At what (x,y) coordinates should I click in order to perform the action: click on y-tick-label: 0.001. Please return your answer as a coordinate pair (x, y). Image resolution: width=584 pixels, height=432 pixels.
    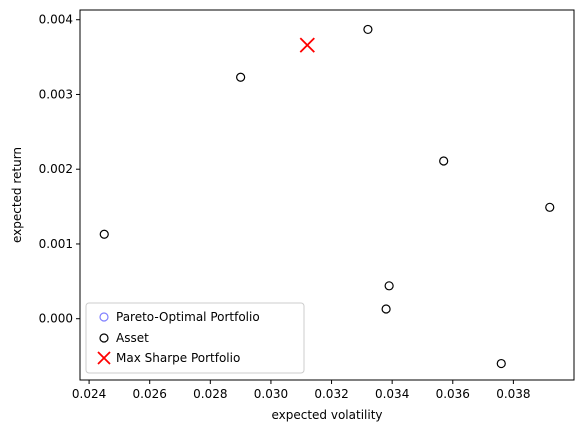
    Looking at the image, I should click on (56, 244).